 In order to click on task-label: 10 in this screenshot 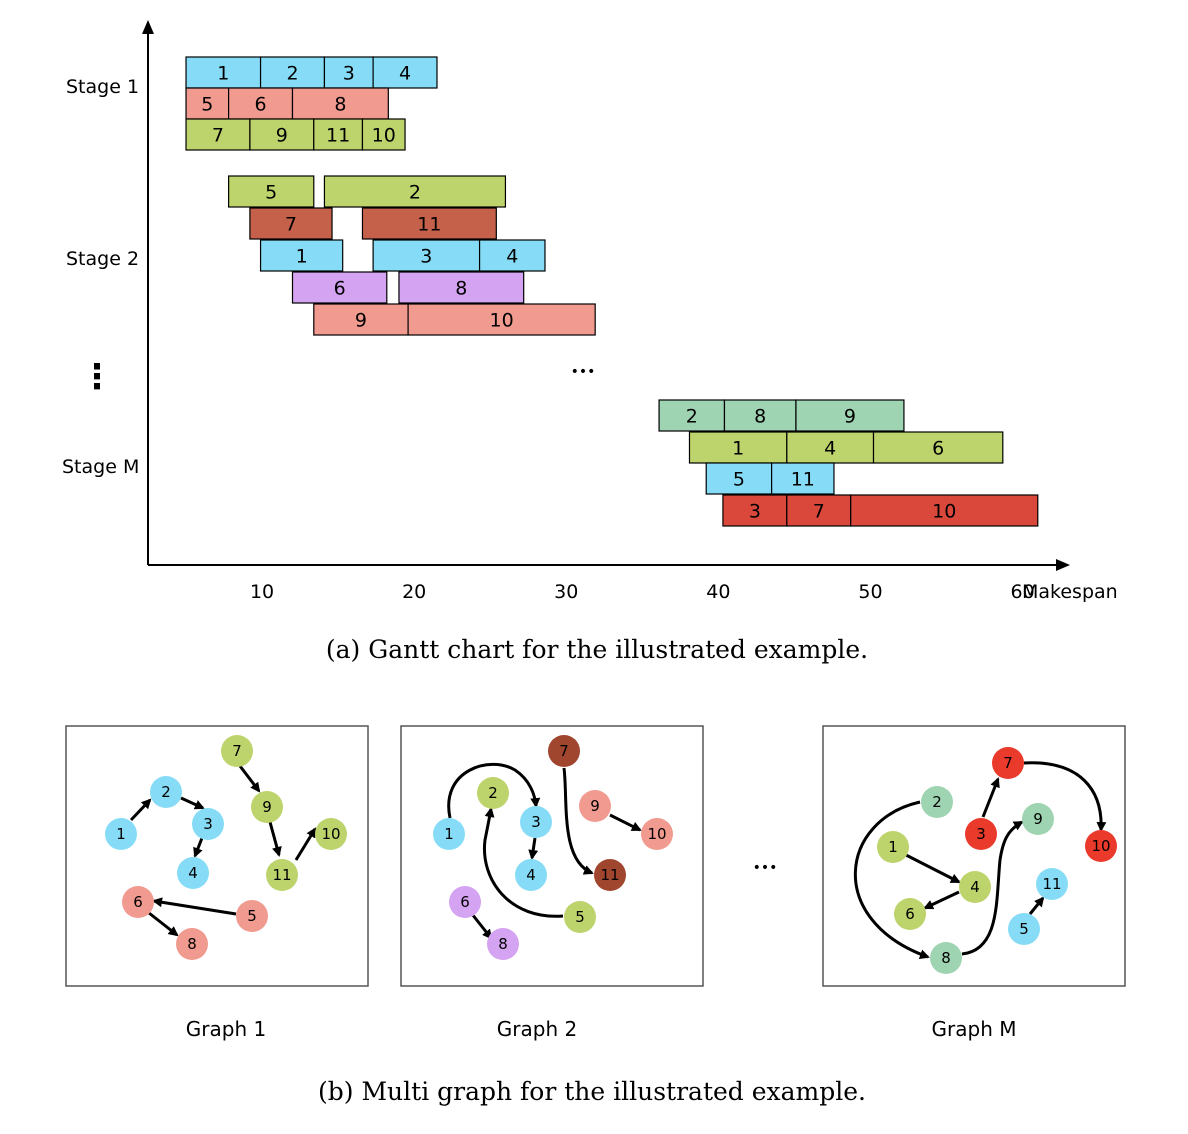, I will do `click(384, 136)`.